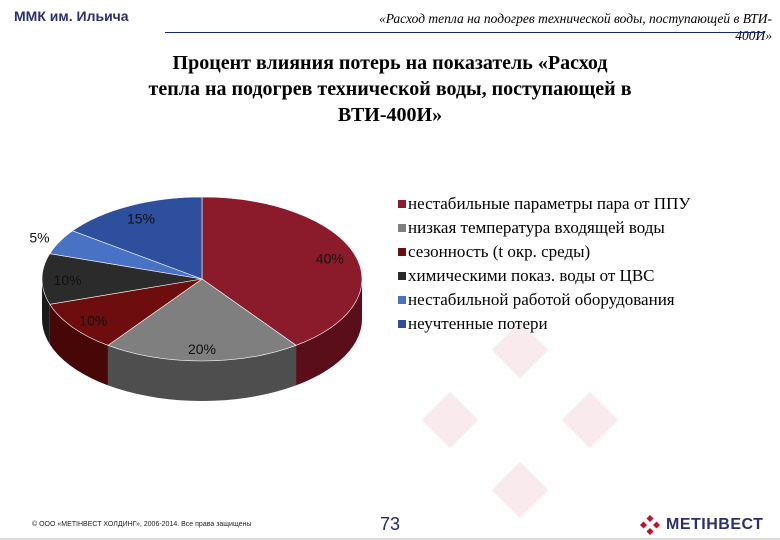 The width and height of the screenshot is (780, 540). I want to click on pie-side-seasonality, so click(78, 345).